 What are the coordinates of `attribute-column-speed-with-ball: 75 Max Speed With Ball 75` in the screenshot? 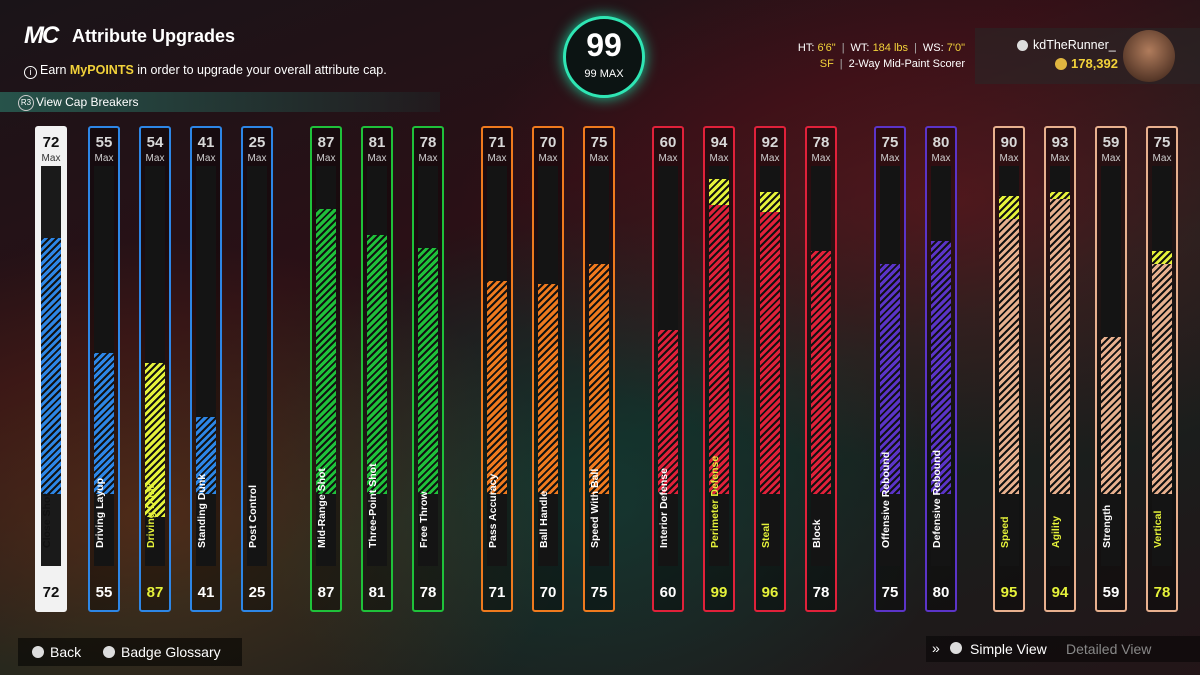 It's located at (599, 369).